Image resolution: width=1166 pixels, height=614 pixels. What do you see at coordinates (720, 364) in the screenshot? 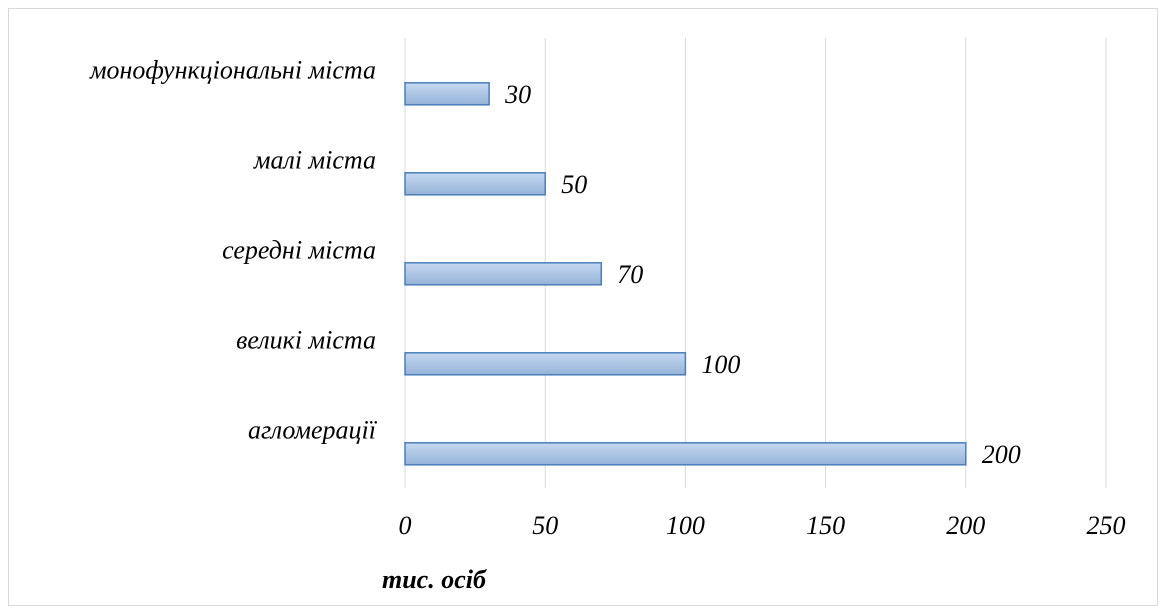
I see `data-label: 100` at bounding box center [720, 364].